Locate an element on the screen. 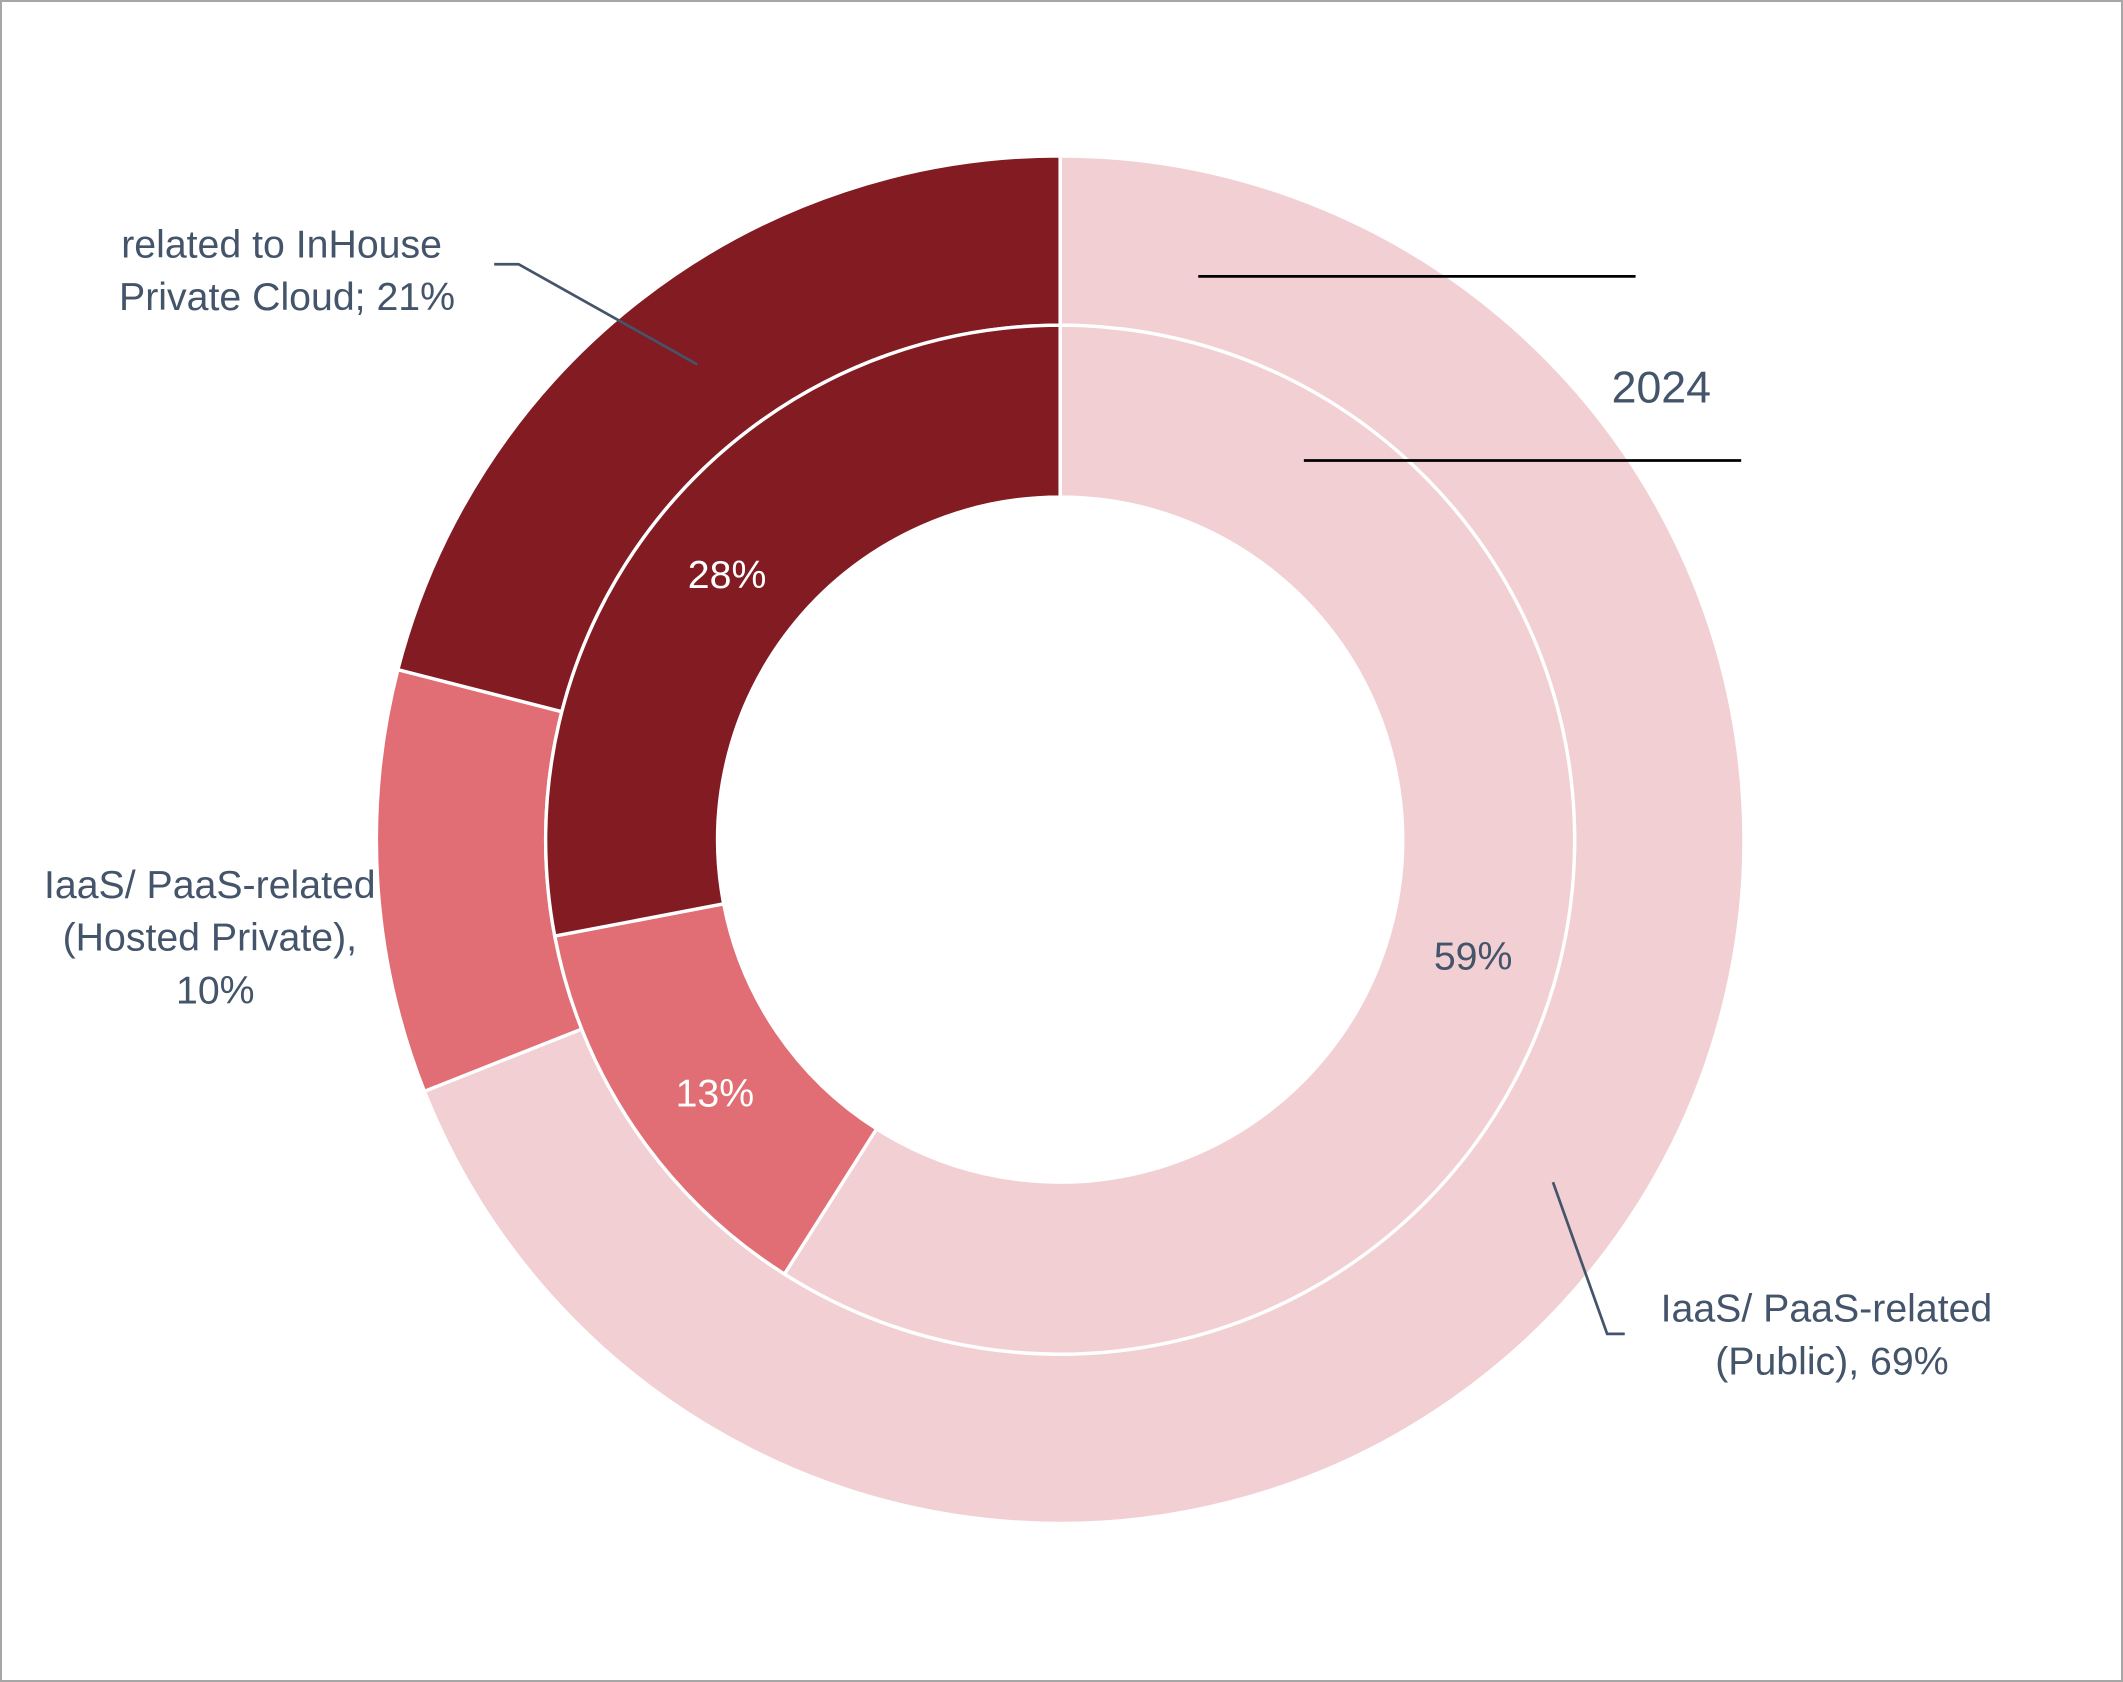 The image size is (2123, 1682). data-label-inhouse: related to InHouse Private Cloud; 21% is located at coordinates (287, 270).